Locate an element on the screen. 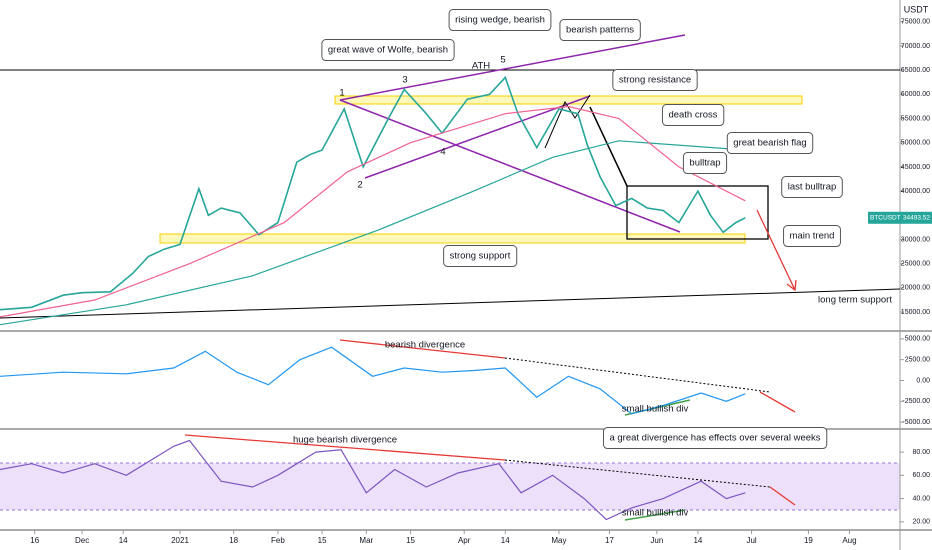 The width and height of the screenshot is (932, 550). y-tick-label: 70000.00 is located at coordinates (915, 46).